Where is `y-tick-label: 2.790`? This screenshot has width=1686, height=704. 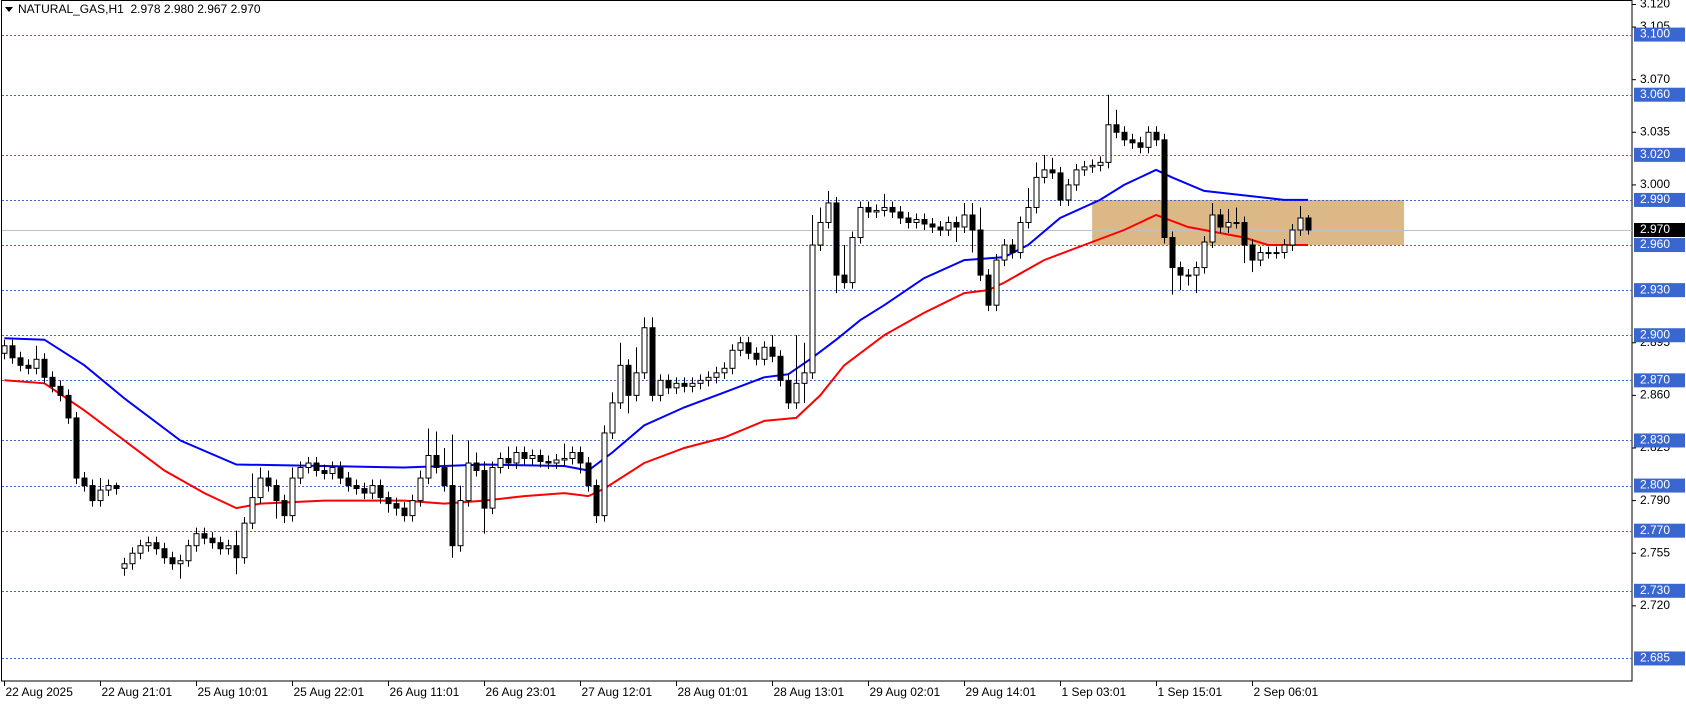
y-tick-label: 2.790 is located at coordinates (1655, 500).